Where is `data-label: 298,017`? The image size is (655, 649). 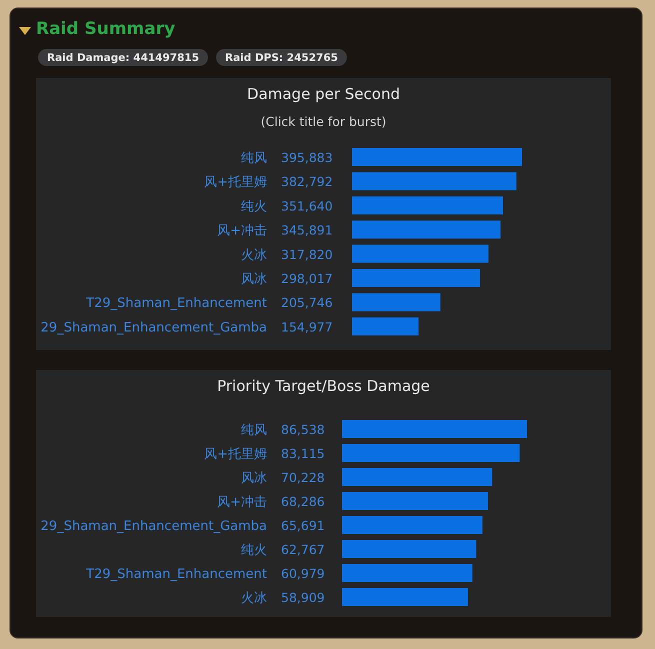 data-label: 298,017 is located at coordinates (307, 278).